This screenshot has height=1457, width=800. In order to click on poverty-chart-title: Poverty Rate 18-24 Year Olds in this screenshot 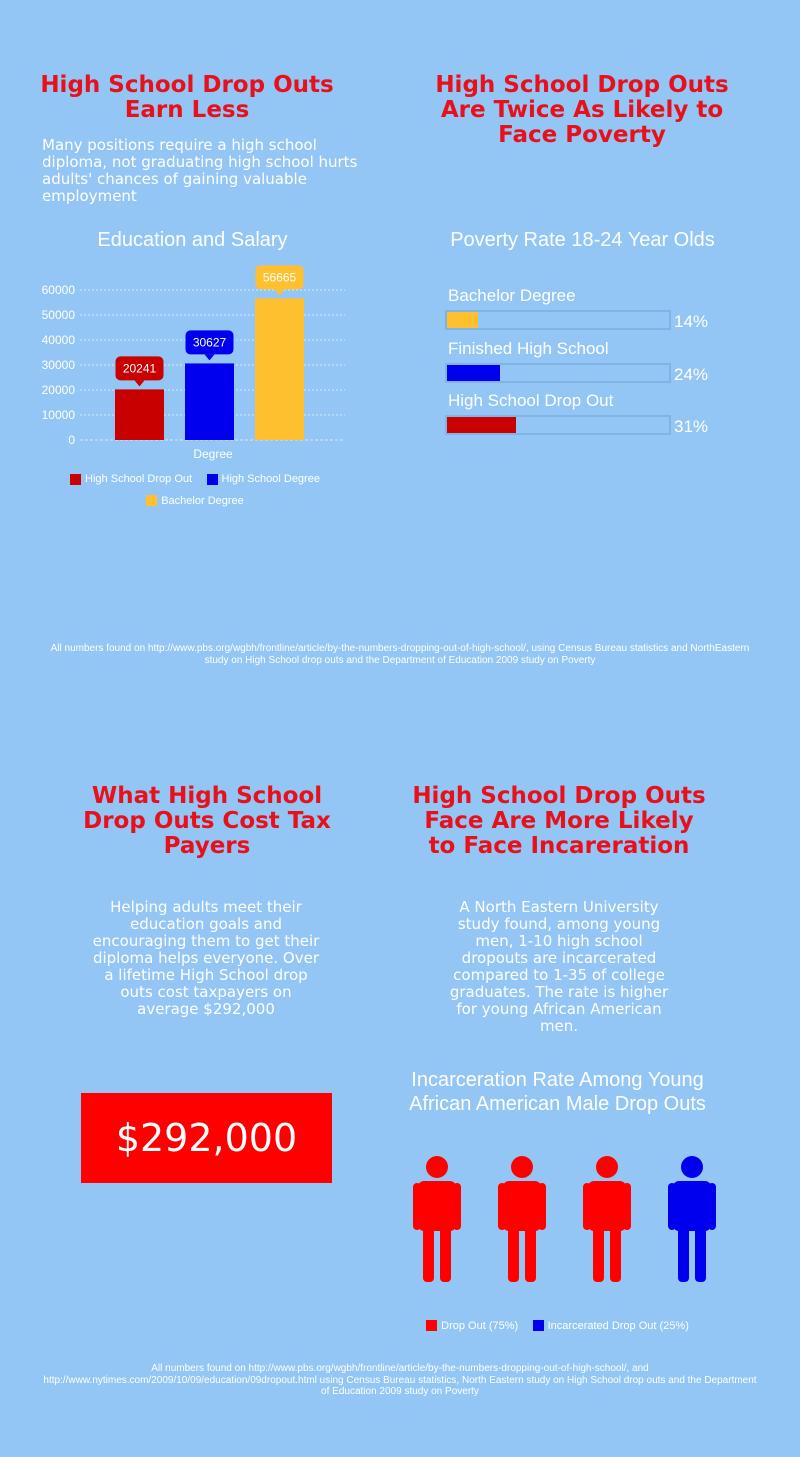, I will do `click(582, 240)`.